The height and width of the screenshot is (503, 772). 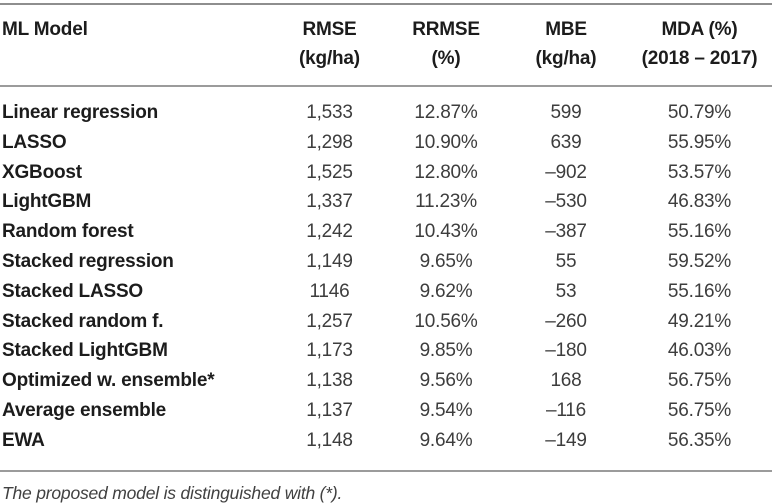 I want to click on rrmse-cell: 9.56%, so click(x=446, y=381).